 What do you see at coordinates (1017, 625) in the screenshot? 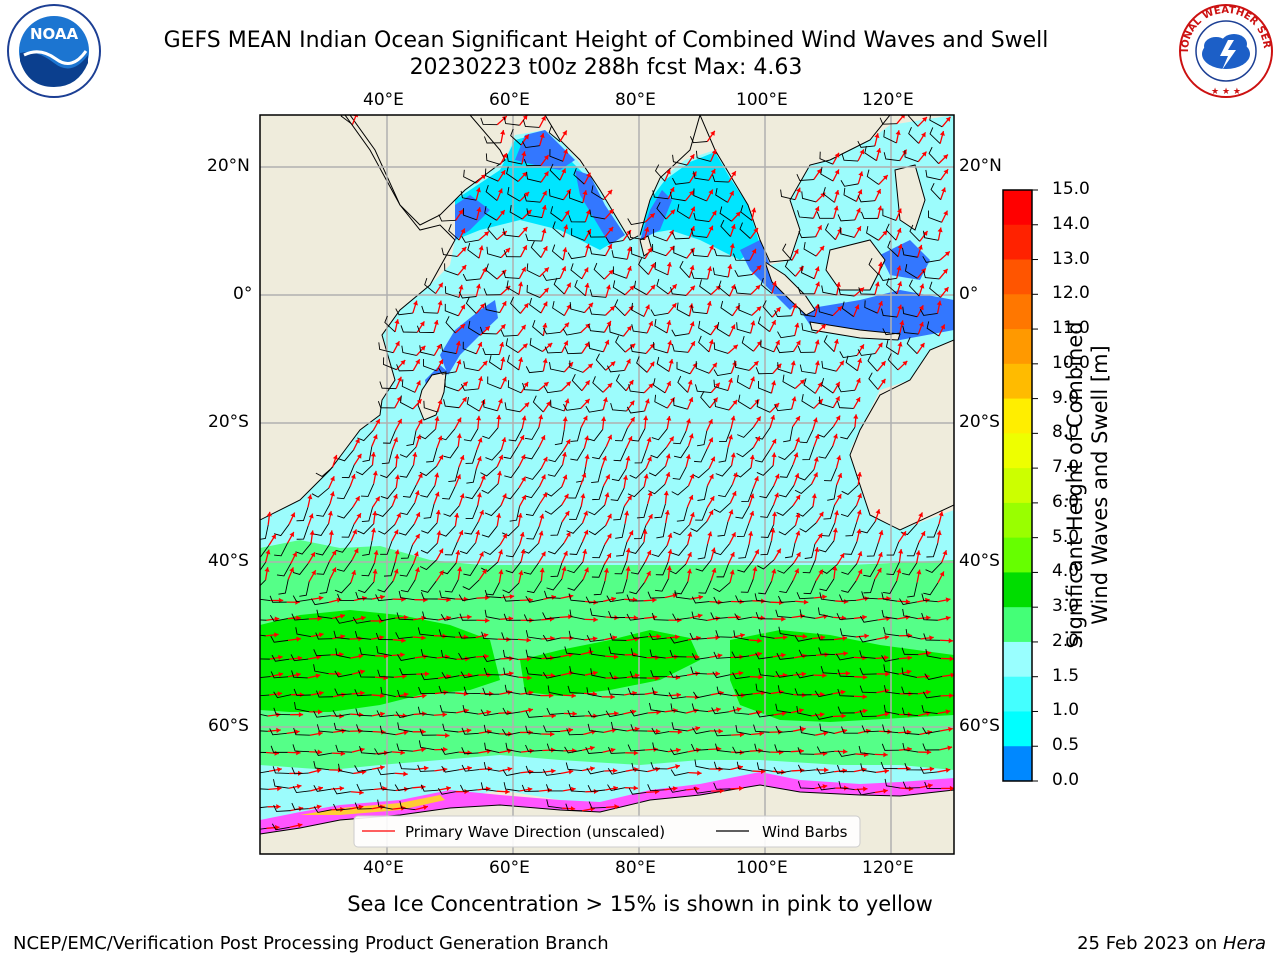
I see `colorbar-cell` at bounding box center [1017, 625].